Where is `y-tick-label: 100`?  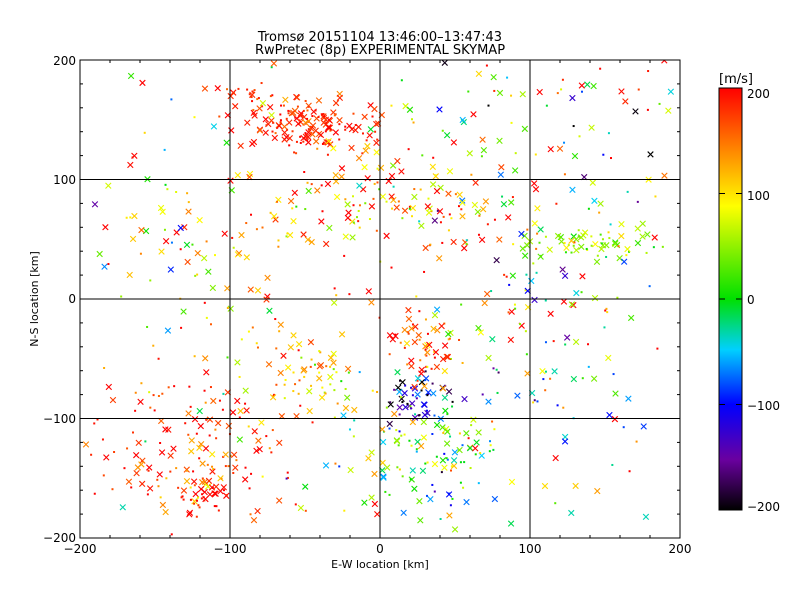 y-tick-label: 100 is located at coordinates (64, 180).